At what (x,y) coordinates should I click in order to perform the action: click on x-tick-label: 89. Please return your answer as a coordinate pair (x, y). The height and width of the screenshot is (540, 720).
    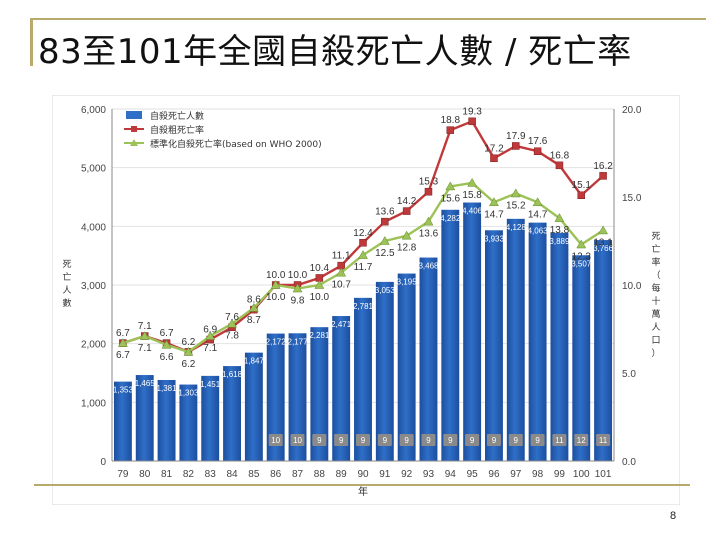
    Looking at the image, I should click on (342, 474).